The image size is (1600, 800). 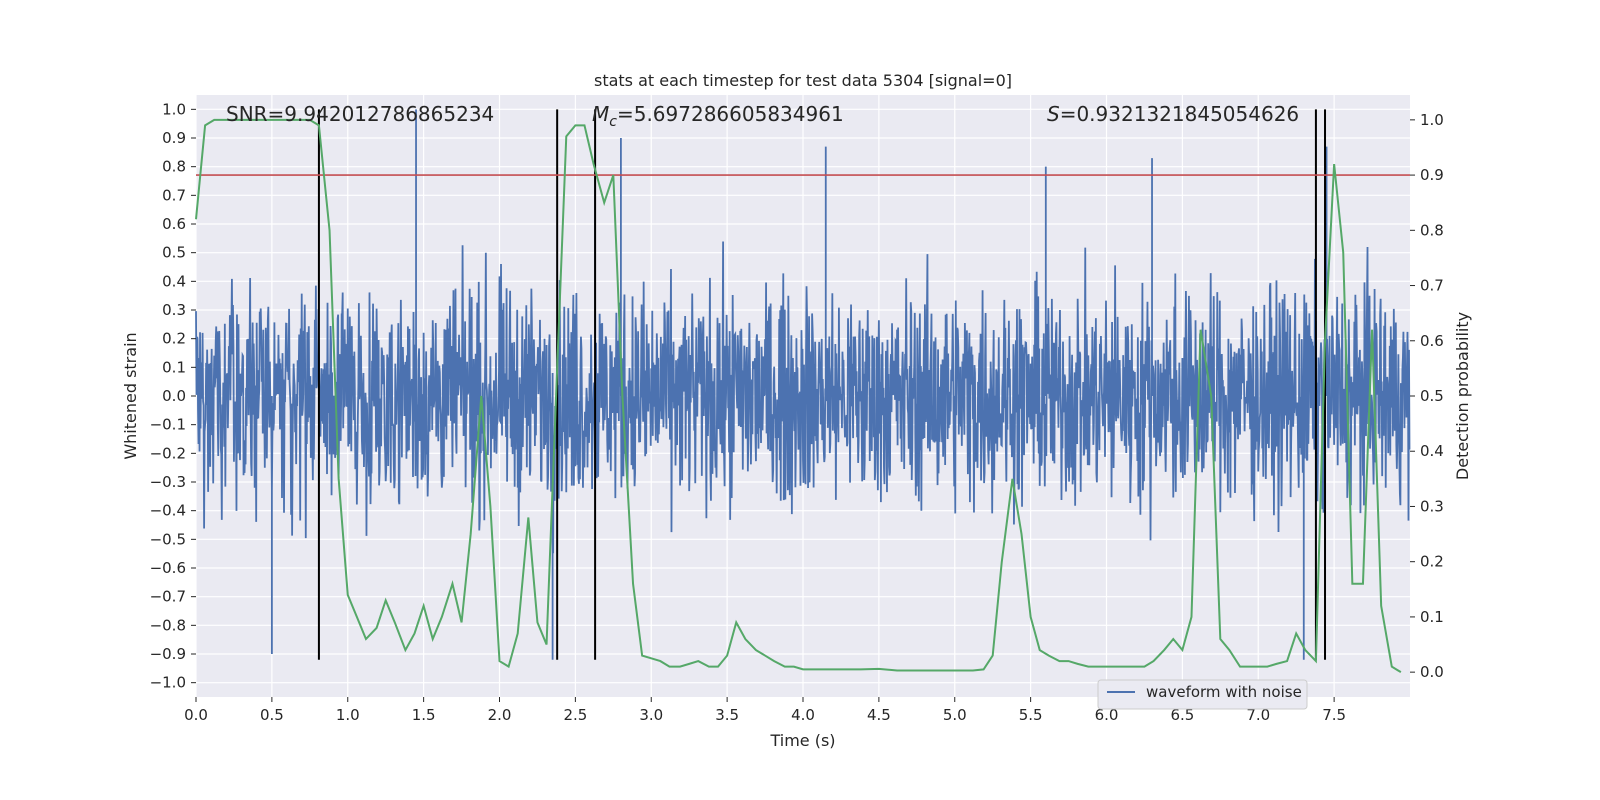 What do you see at coordinates (196, 715) in the screenshot?
I see `x-tick-label: 0.0` at bounding box center [196, 715].